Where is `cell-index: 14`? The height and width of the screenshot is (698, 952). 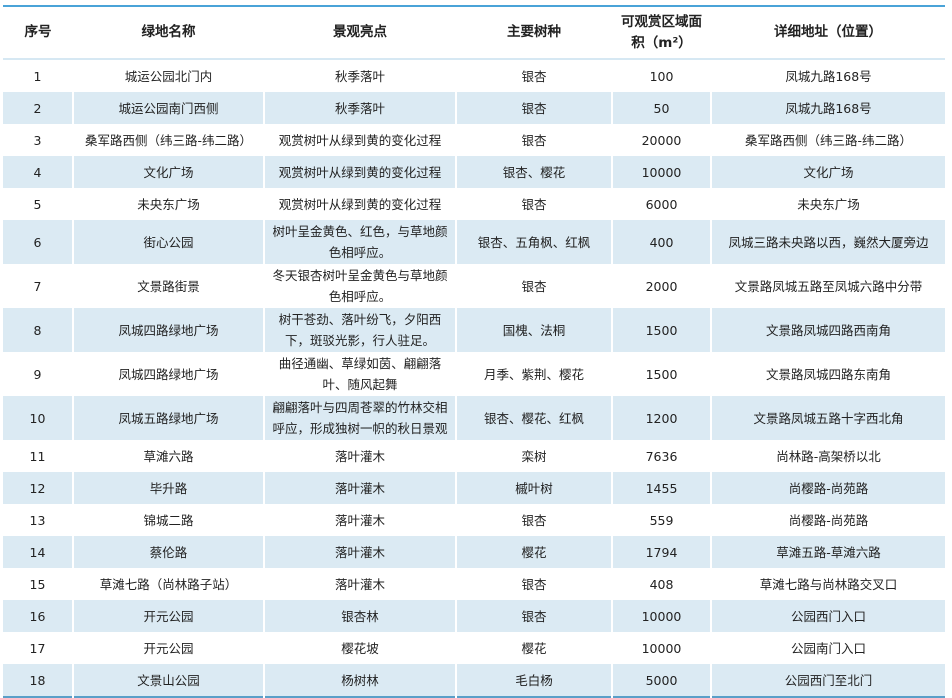 cell-index: 14 is located at coordinates (38, 552).